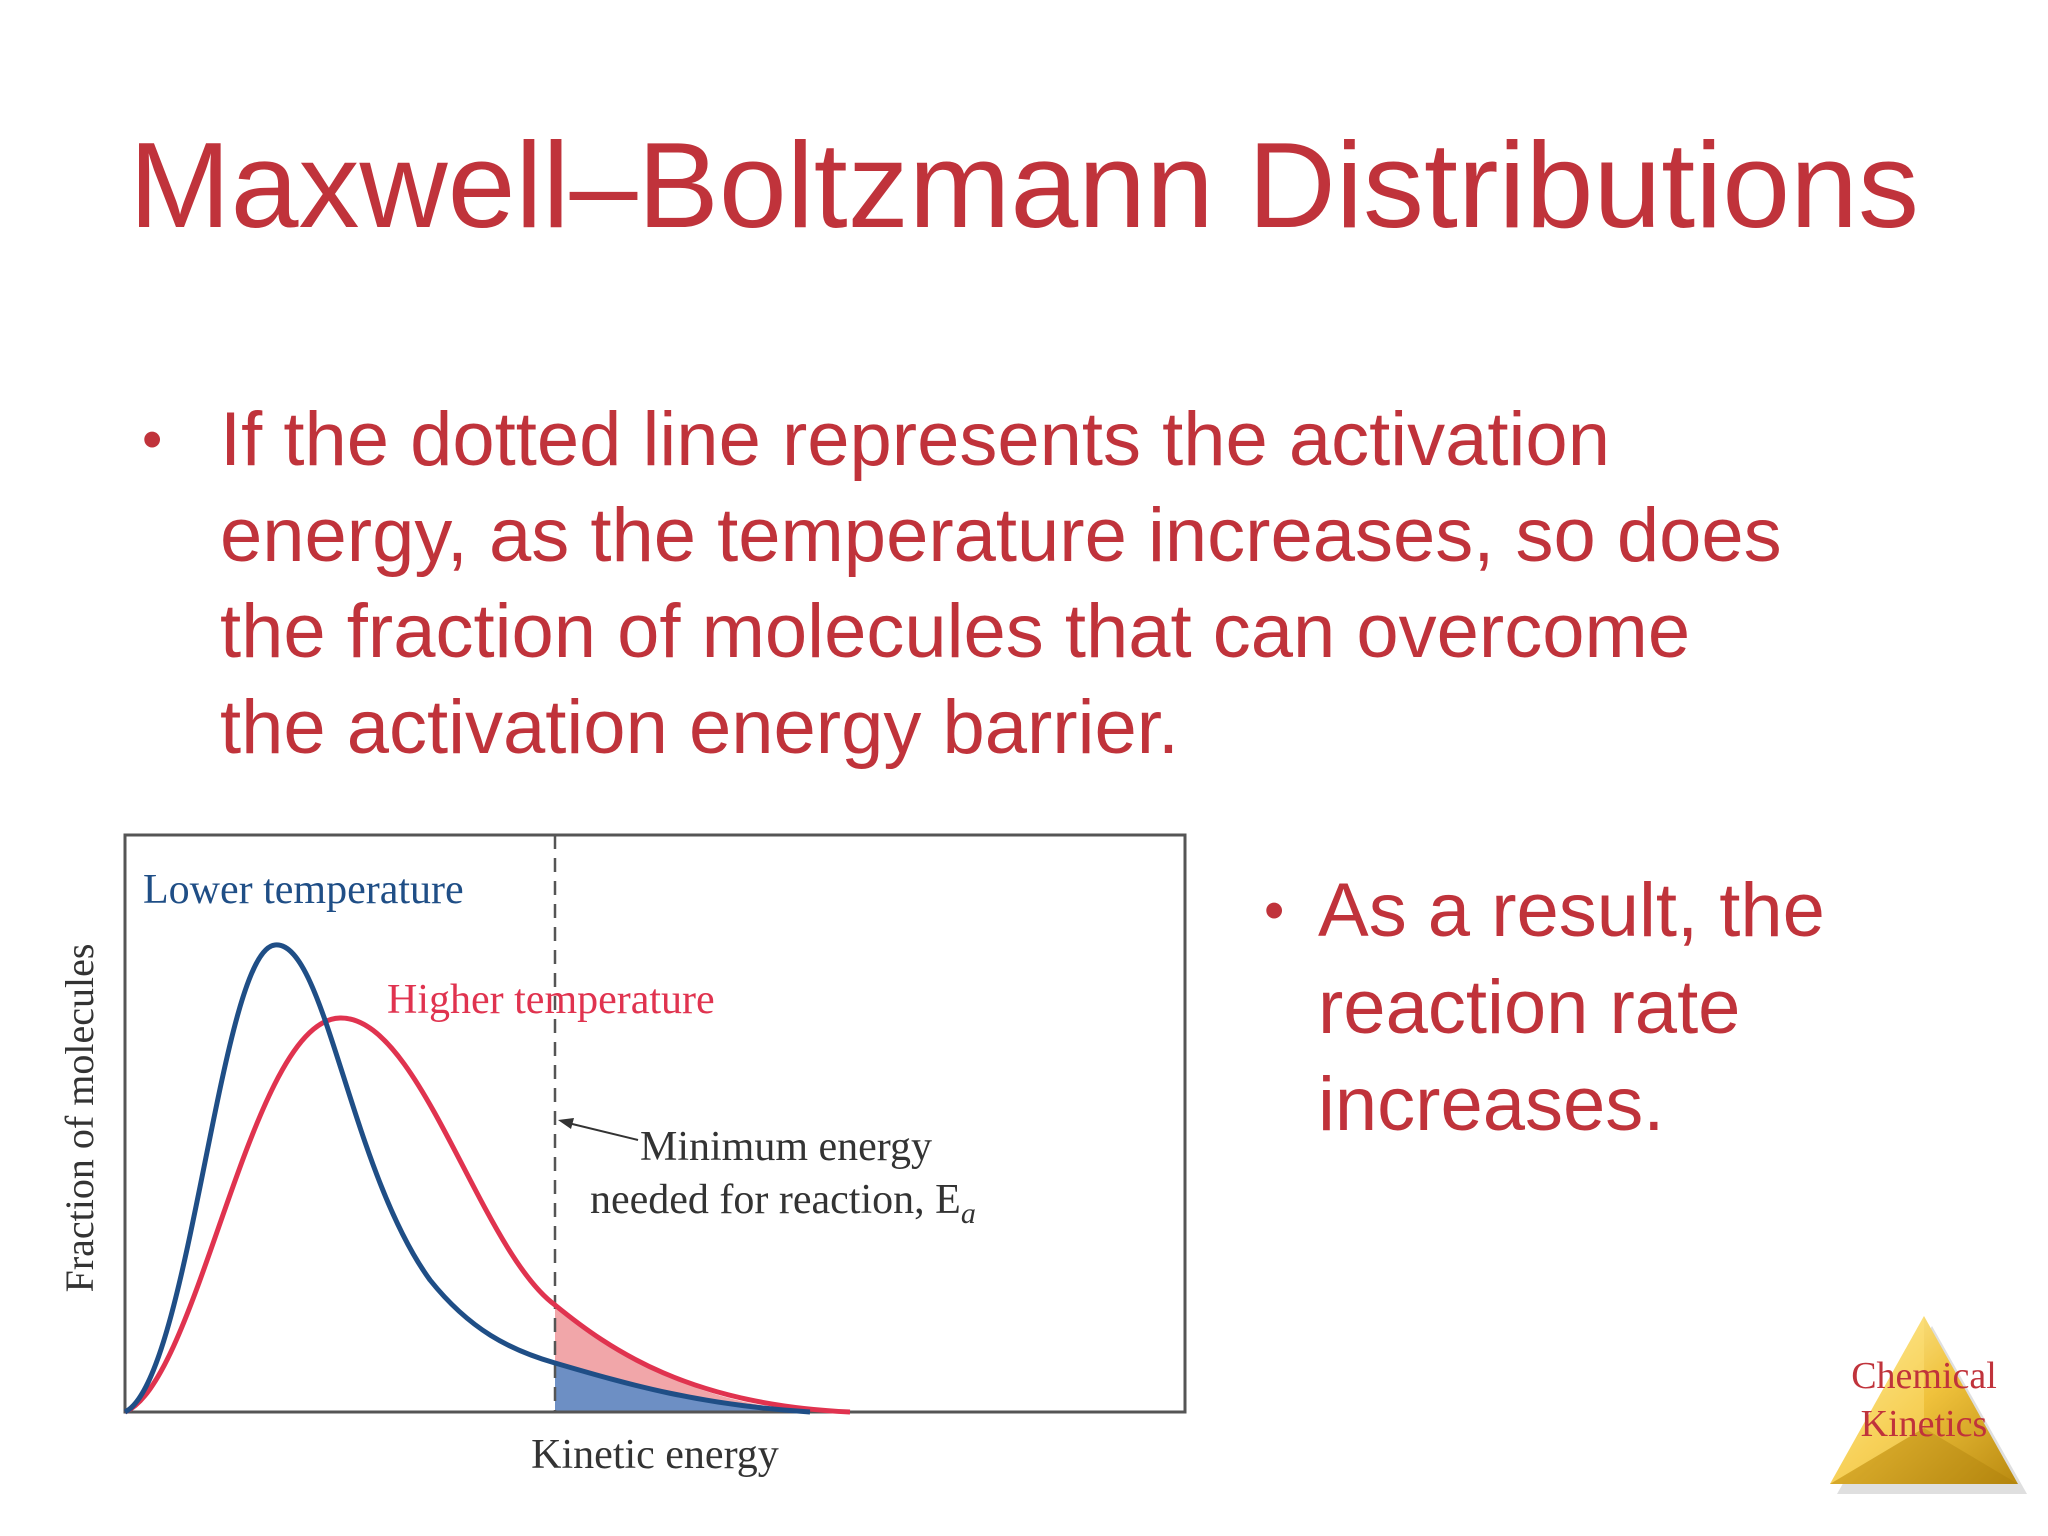  I want to click on annotation-line-2: needed for reaction, Ea, so click(783, 1203).